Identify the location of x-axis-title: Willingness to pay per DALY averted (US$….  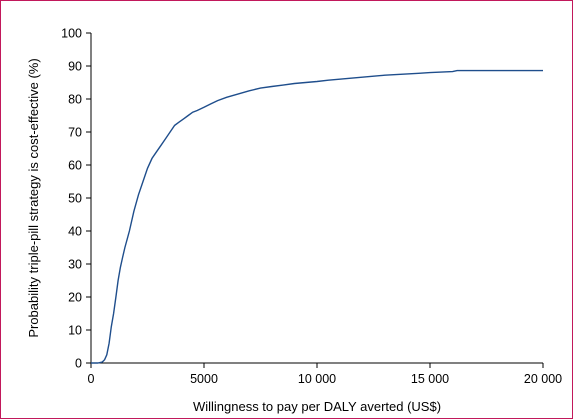
(317, 406).